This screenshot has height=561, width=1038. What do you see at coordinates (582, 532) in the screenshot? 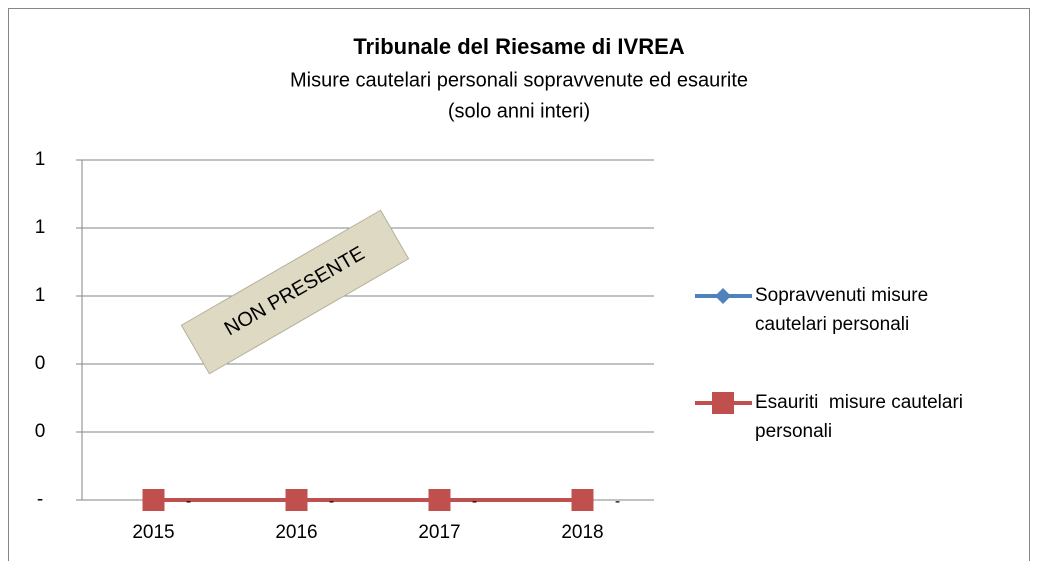
I see `x-tick-label: 2018` at bounding box center [582, 532].